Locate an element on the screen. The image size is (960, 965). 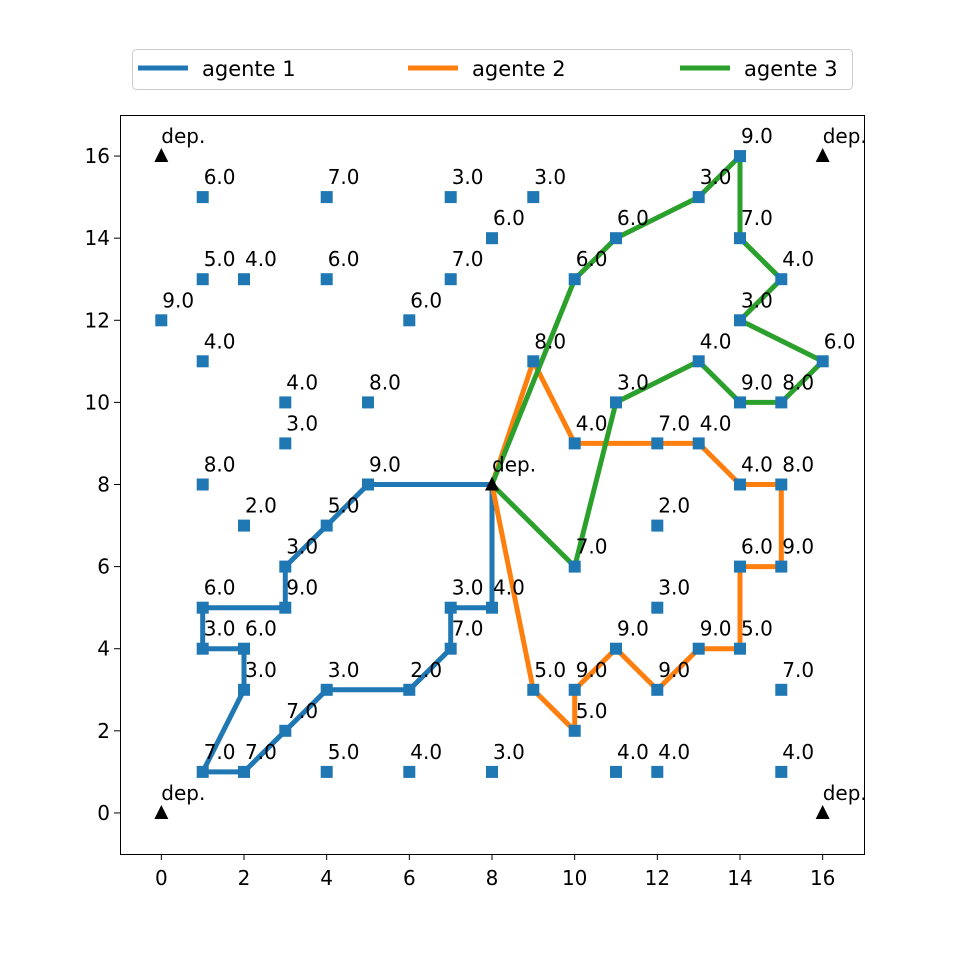
y-tick-label: 6 is located at coordinates (103, 567).